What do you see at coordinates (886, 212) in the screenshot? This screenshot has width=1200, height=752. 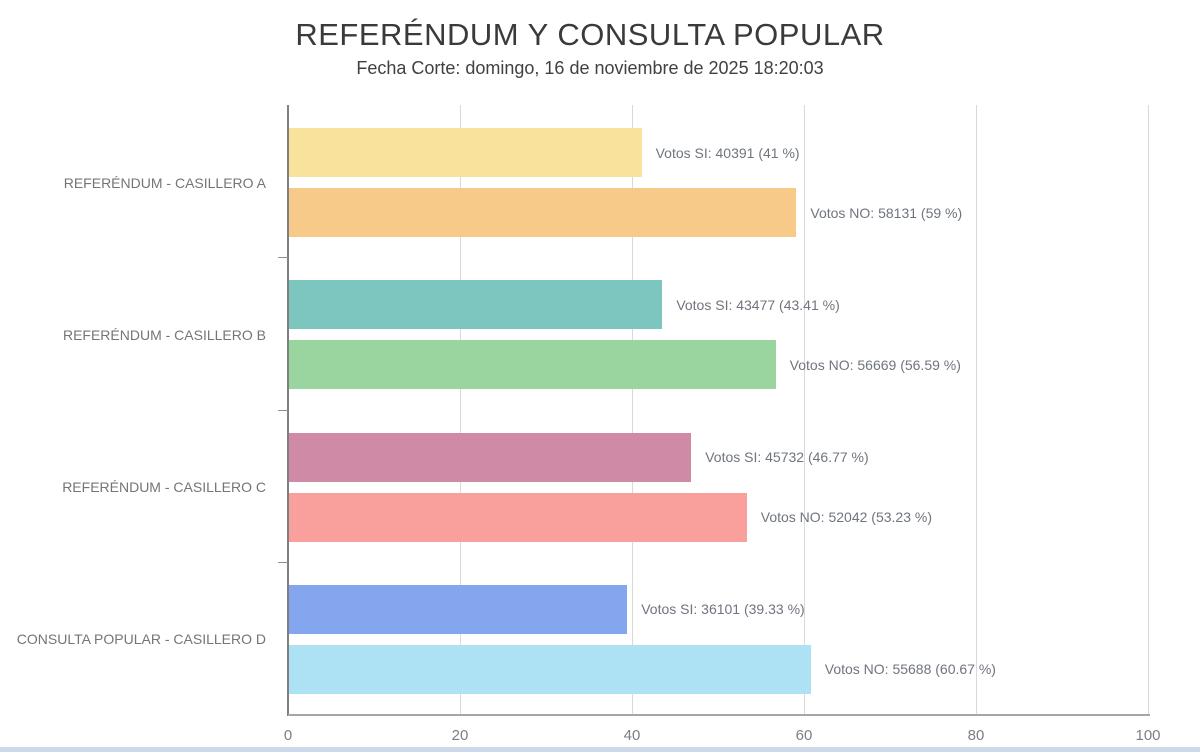 I see `bar-value-label: Votos NO: 58131 (59 %)` at bounding box center [886, 212].